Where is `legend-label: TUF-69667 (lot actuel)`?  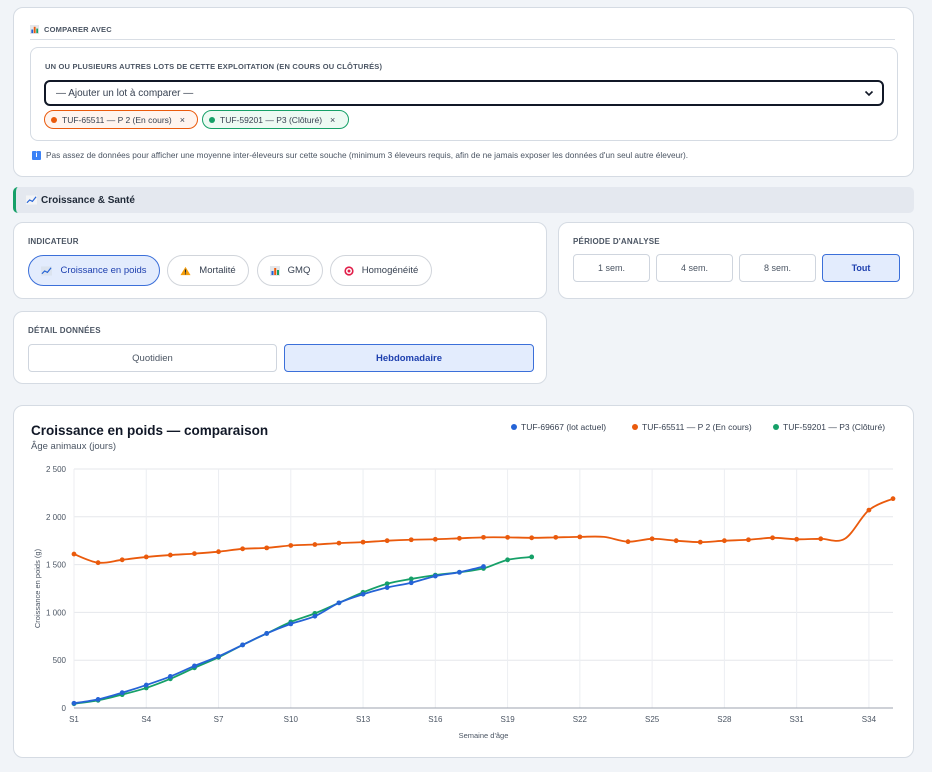 legend-label: TUF-69667 (lot actuel) is located at coordinates (564, 427).